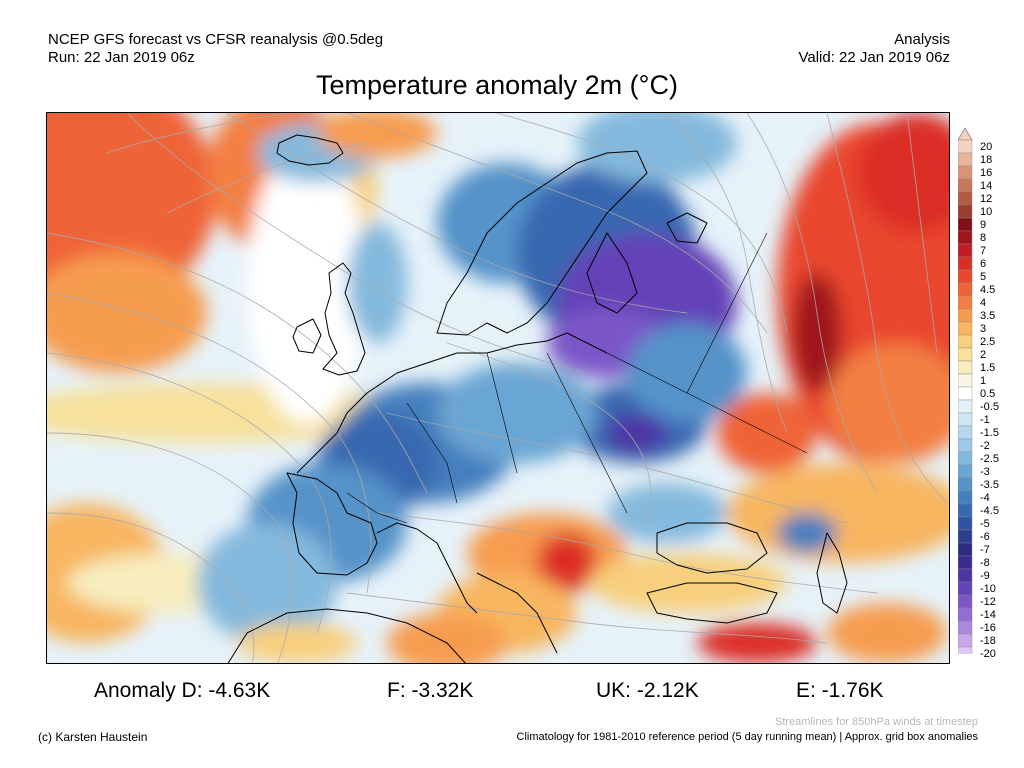 This screenshot has height=768, width=1024. I want to click on colorbar-label: 14, so click(986, 186).